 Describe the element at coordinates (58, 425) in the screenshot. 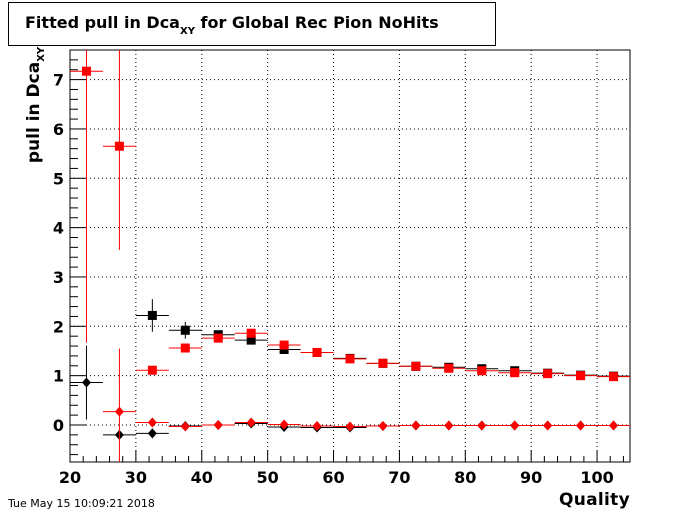

I see `y-tick-label: 0` at that location.